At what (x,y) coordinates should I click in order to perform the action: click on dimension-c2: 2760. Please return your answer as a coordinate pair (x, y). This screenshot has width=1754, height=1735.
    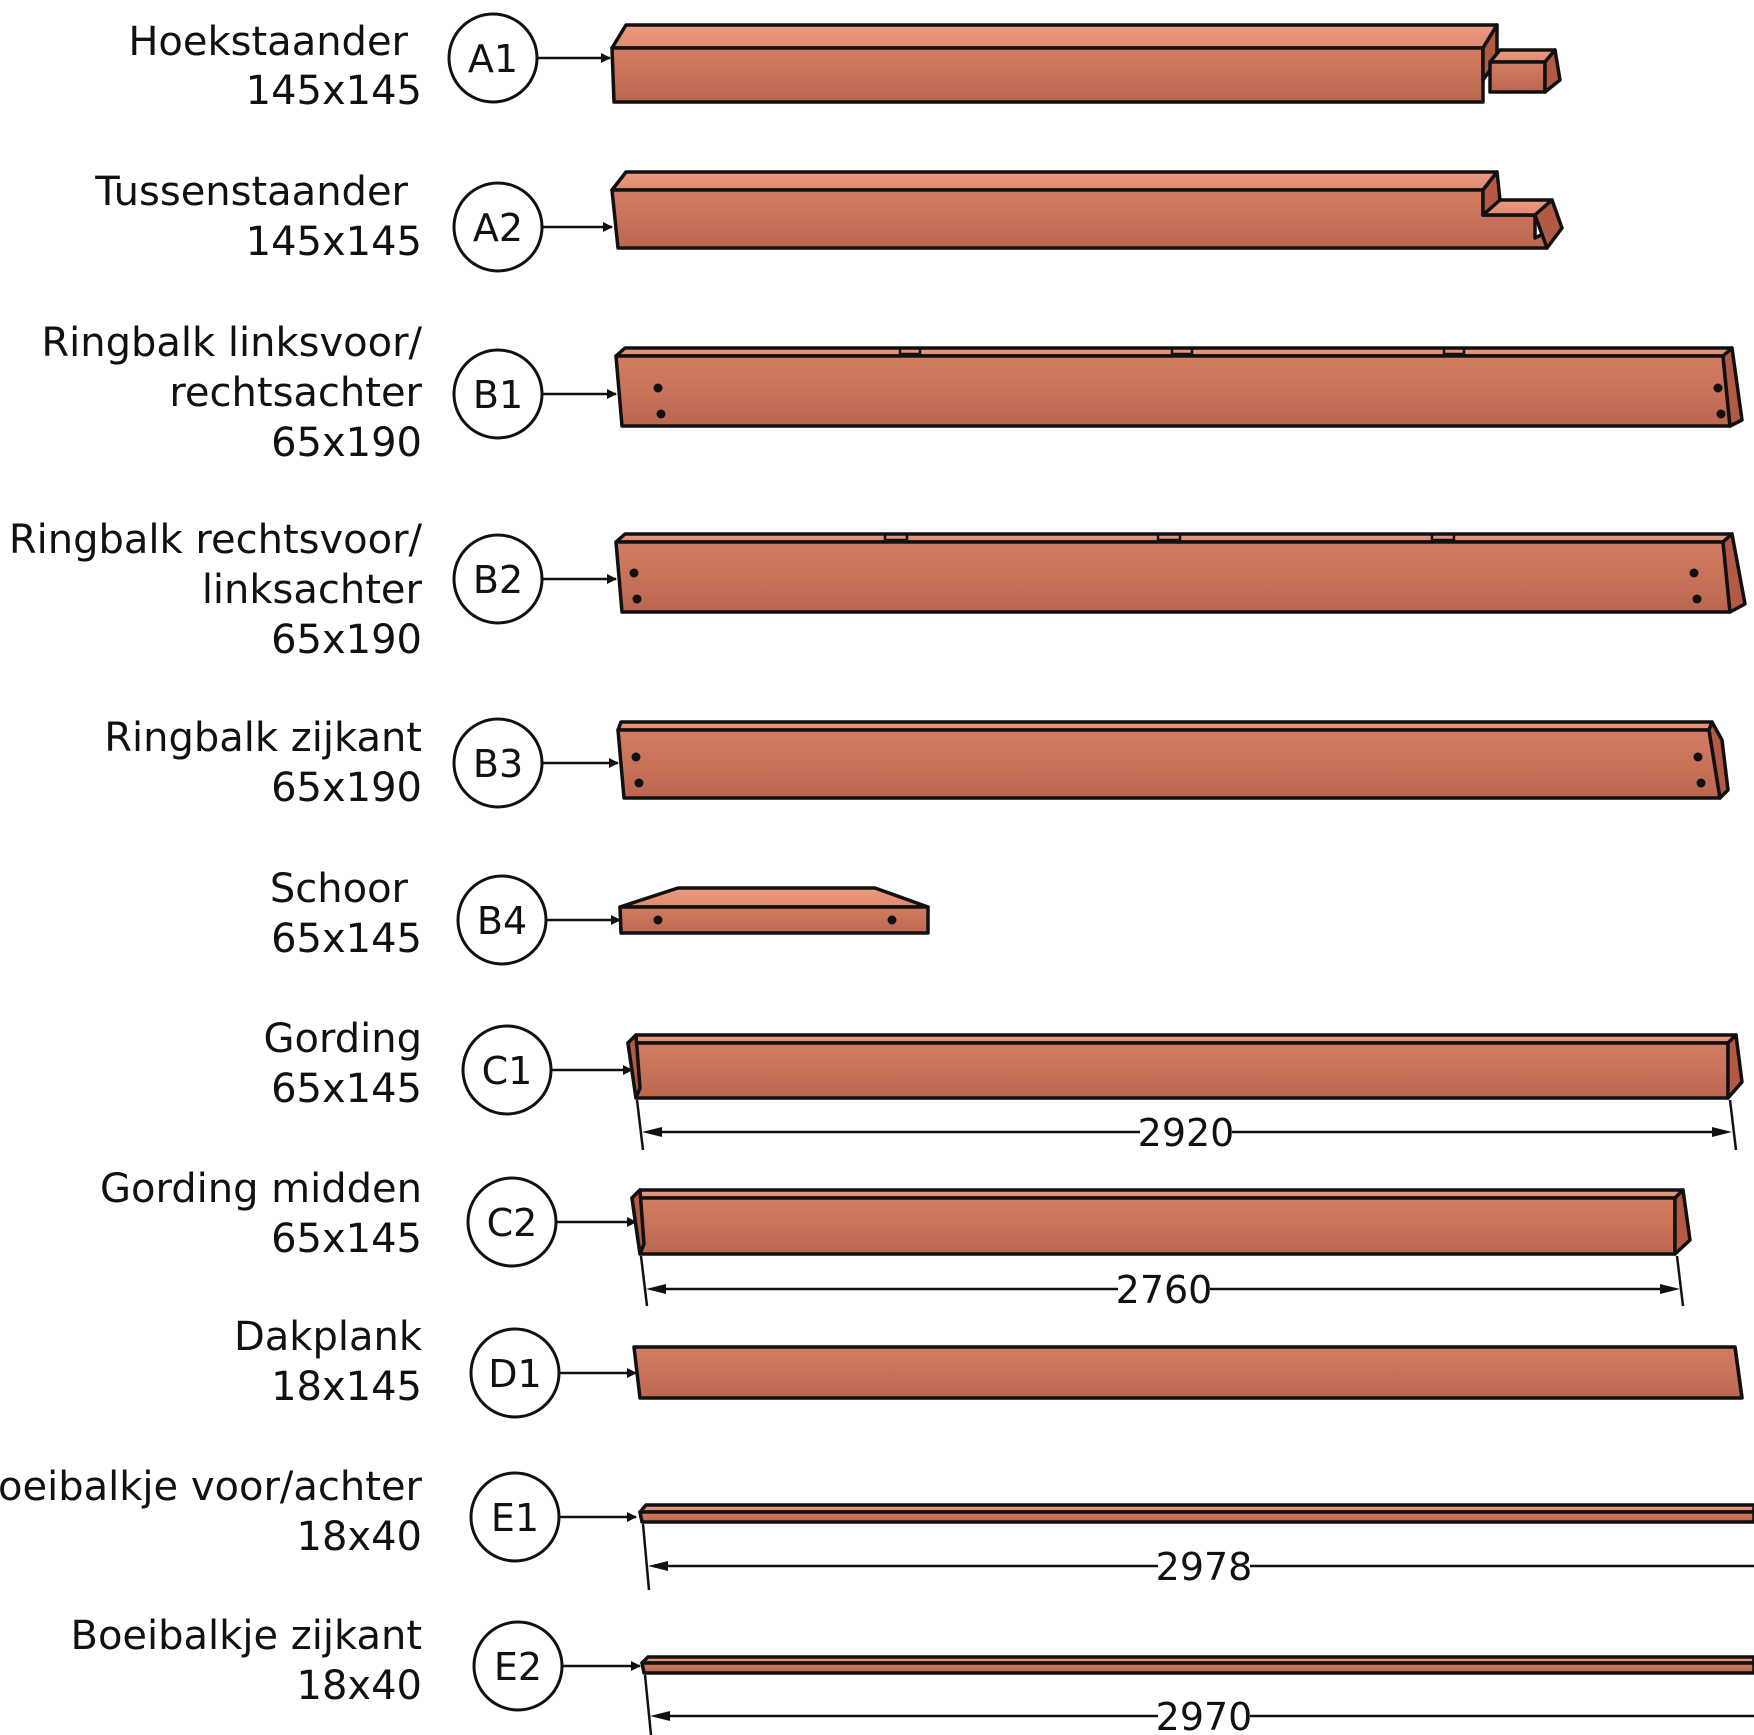
    Looking at the image, I should click on (1162, 1283).